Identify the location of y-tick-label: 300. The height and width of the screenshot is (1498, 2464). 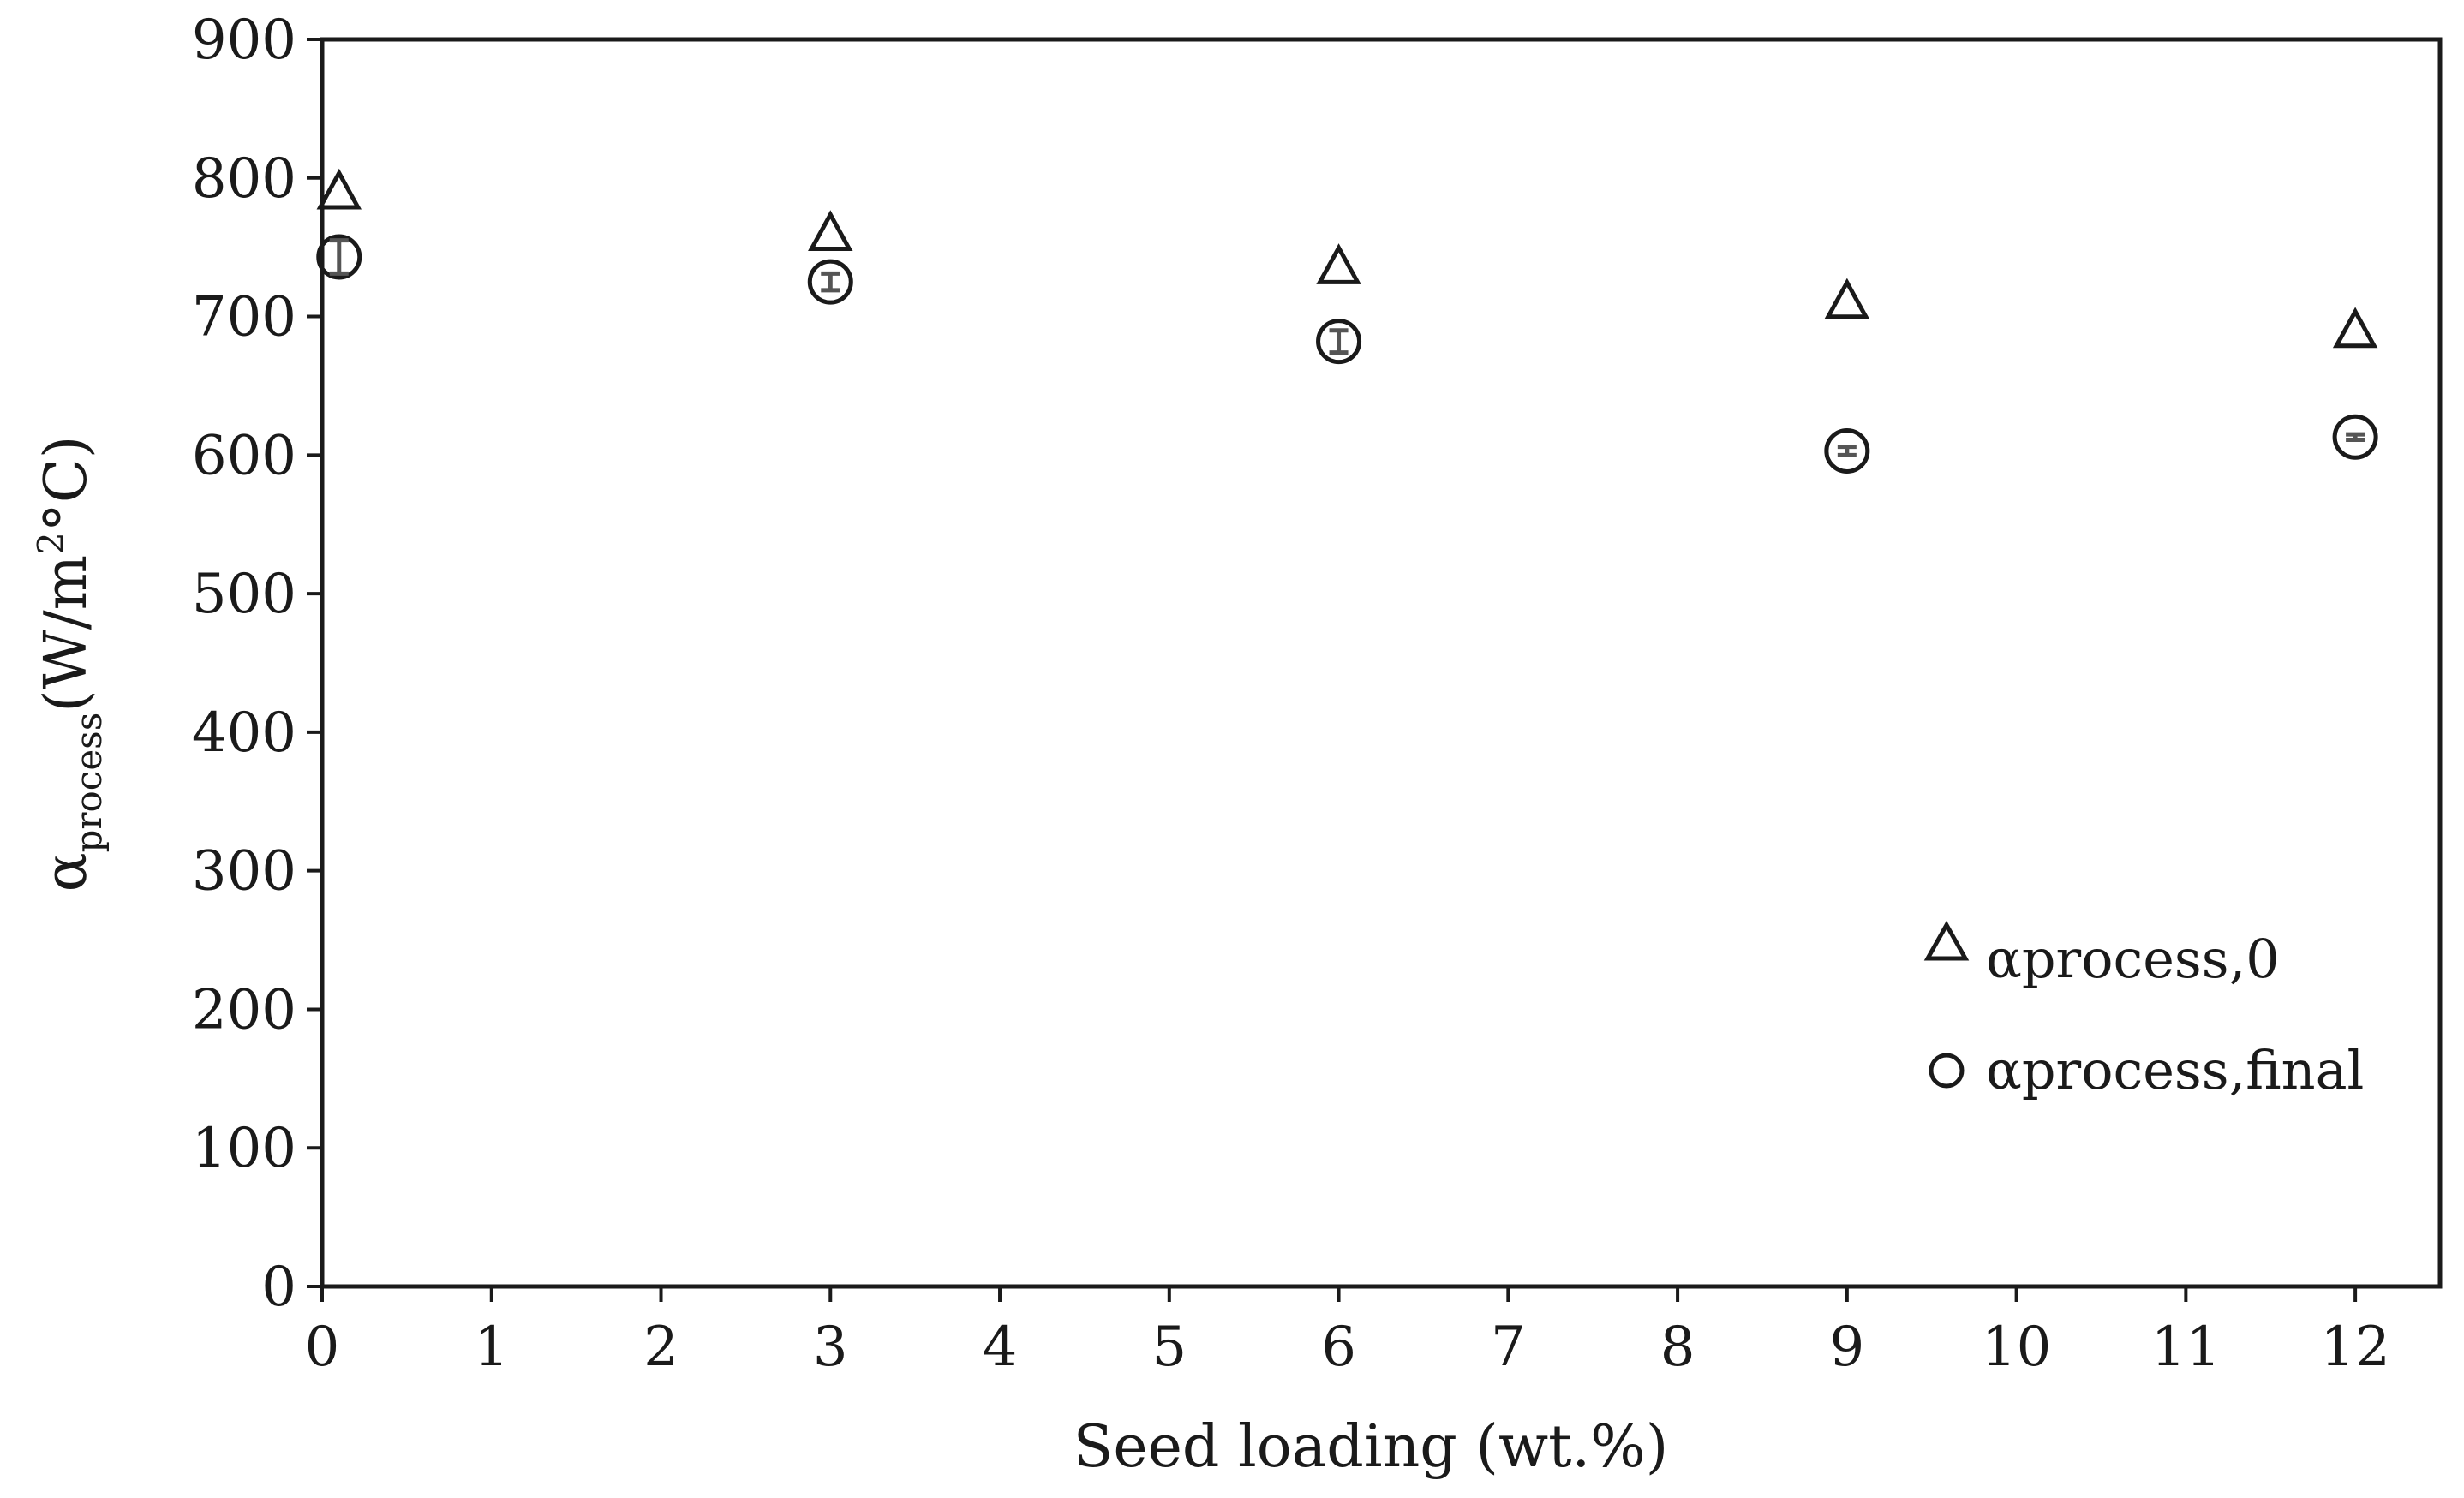
(244, 872).